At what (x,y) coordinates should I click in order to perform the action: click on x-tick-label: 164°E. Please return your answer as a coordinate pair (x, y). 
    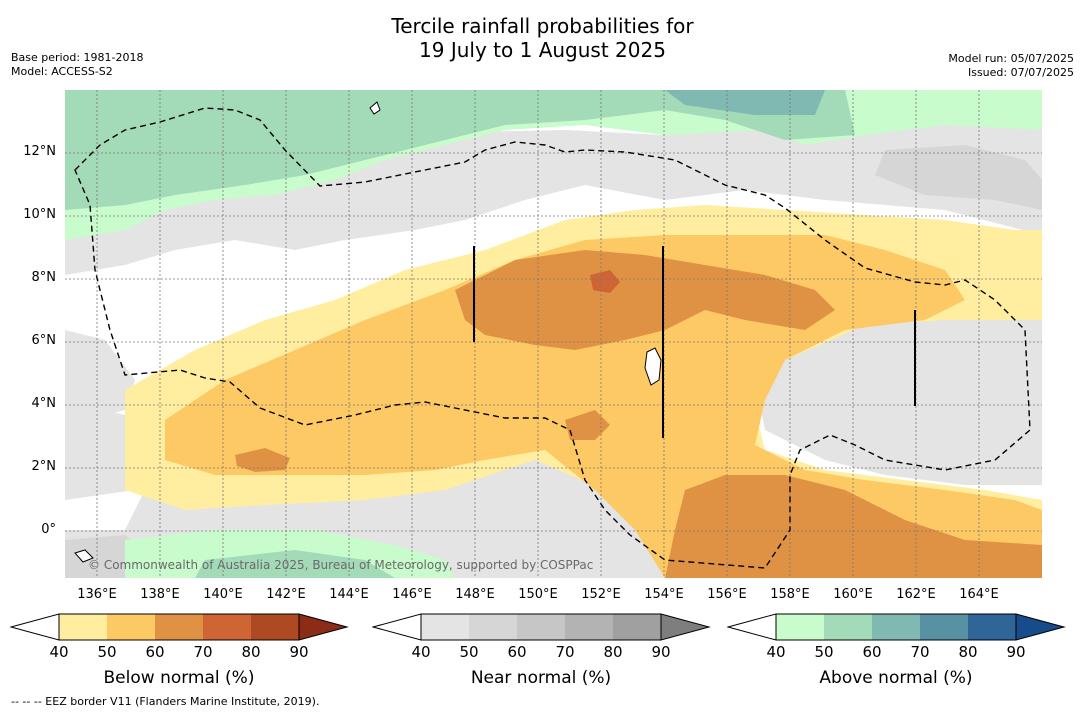
    Looking at the image, I should click on (979, 594).